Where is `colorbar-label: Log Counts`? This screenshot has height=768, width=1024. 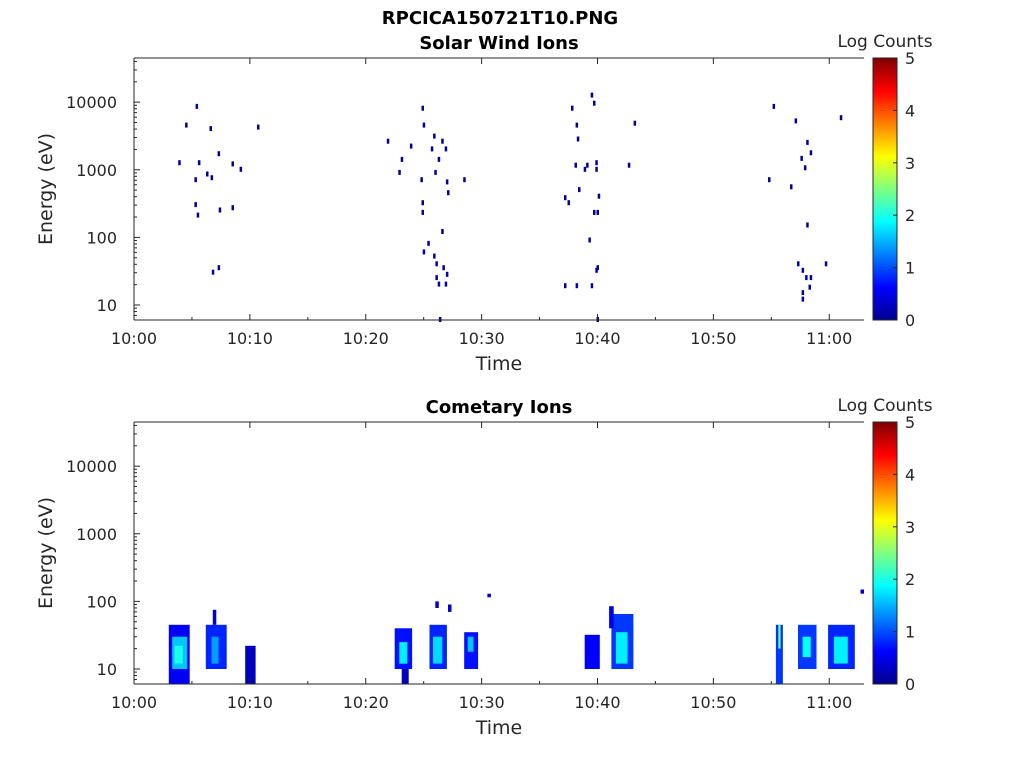 colorbar-label: Log Counts is located at coordinates (884, 42).